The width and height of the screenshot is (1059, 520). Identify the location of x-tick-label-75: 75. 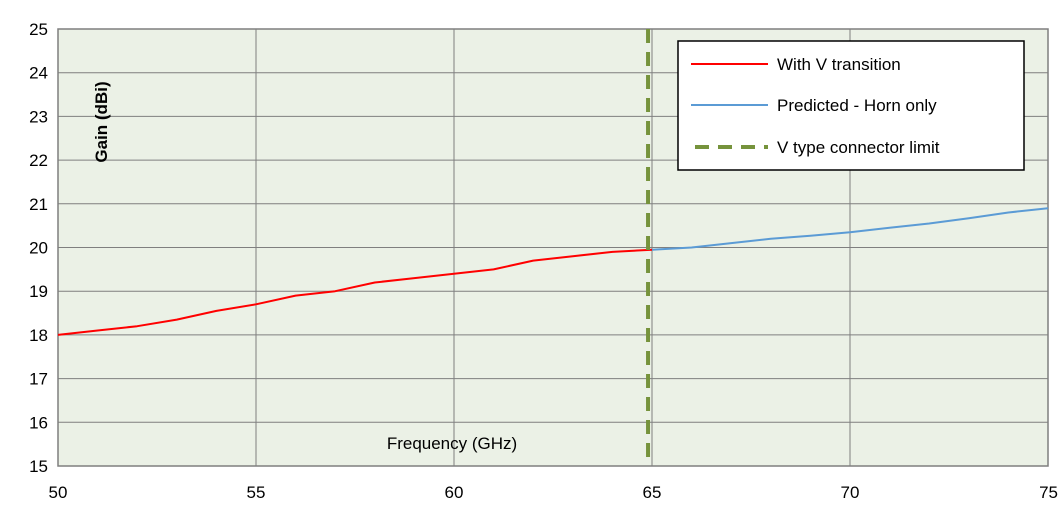
(1048, 492).